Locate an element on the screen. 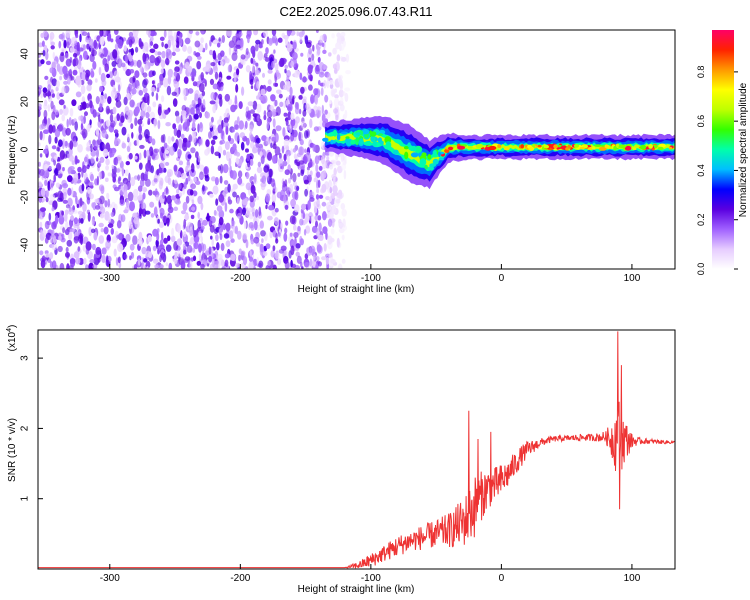  heatmap-x-tick-label-4: 100 is located at coordinates (632, 278).